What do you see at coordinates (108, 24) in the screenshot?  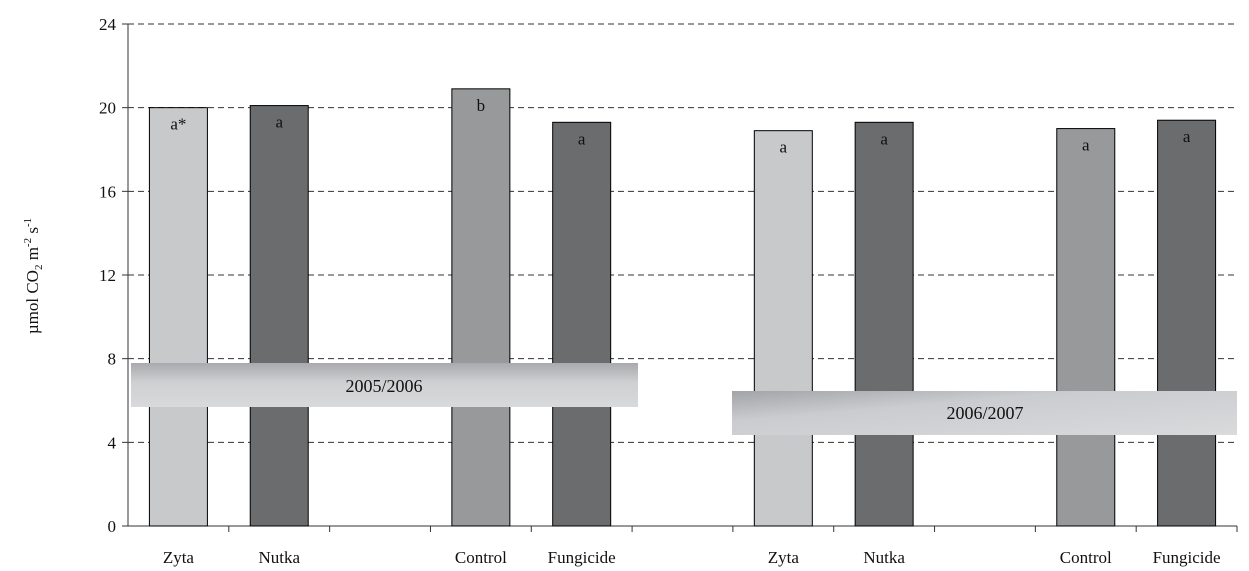 I see `y-tick-label: 24` at bounding box center [108, 24].